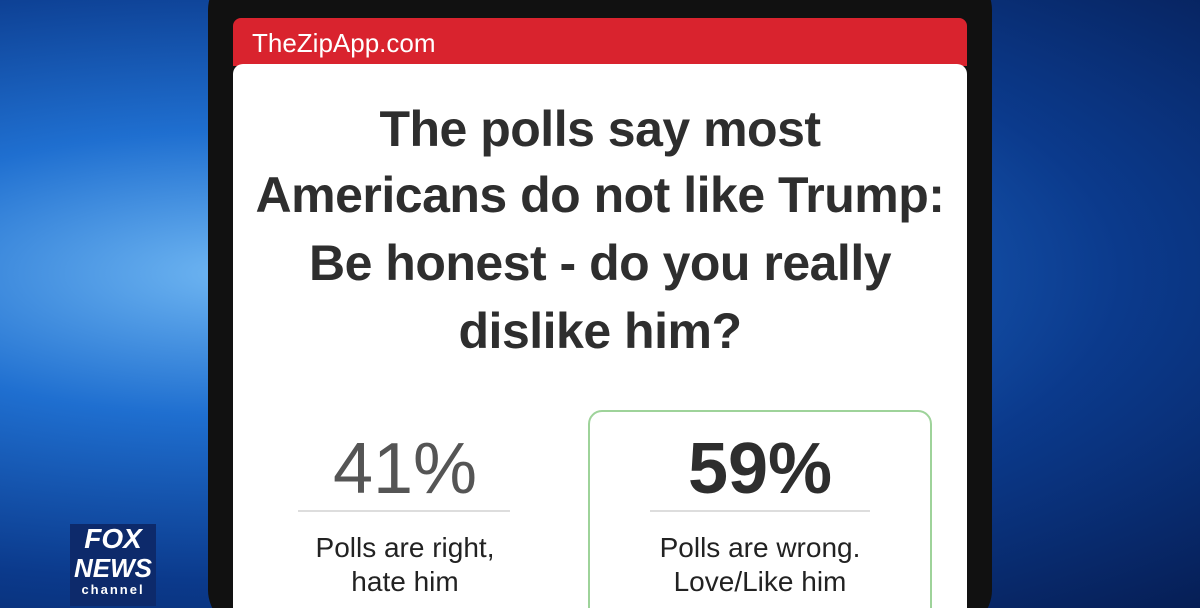 Image resolution: width=1200 pixels, height=608 pixels. I want to click on question-line: Be honest - do you really, so click(600, 263).